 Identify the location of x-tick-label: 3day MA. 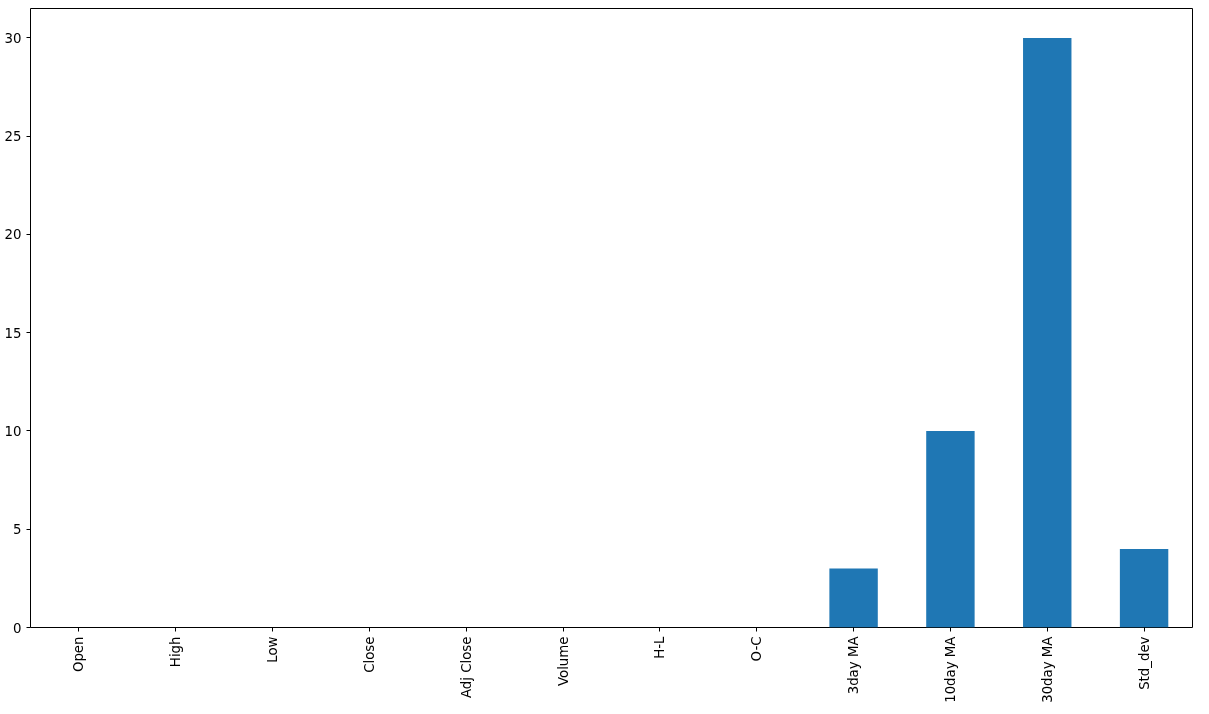
(854, 665).